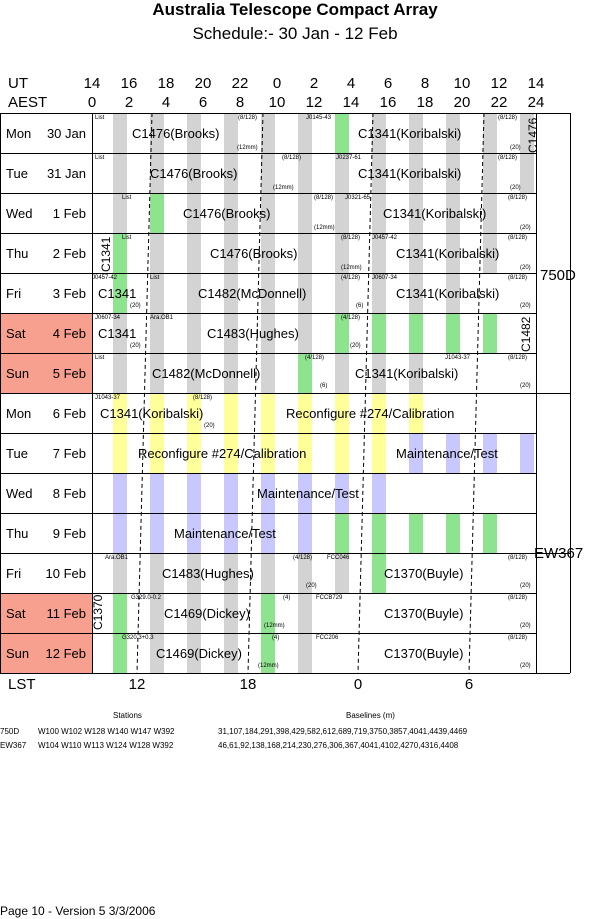 The width and height of the screenshot is (590, 919). I want to click on stations-header: Stations, so click(127, 715).